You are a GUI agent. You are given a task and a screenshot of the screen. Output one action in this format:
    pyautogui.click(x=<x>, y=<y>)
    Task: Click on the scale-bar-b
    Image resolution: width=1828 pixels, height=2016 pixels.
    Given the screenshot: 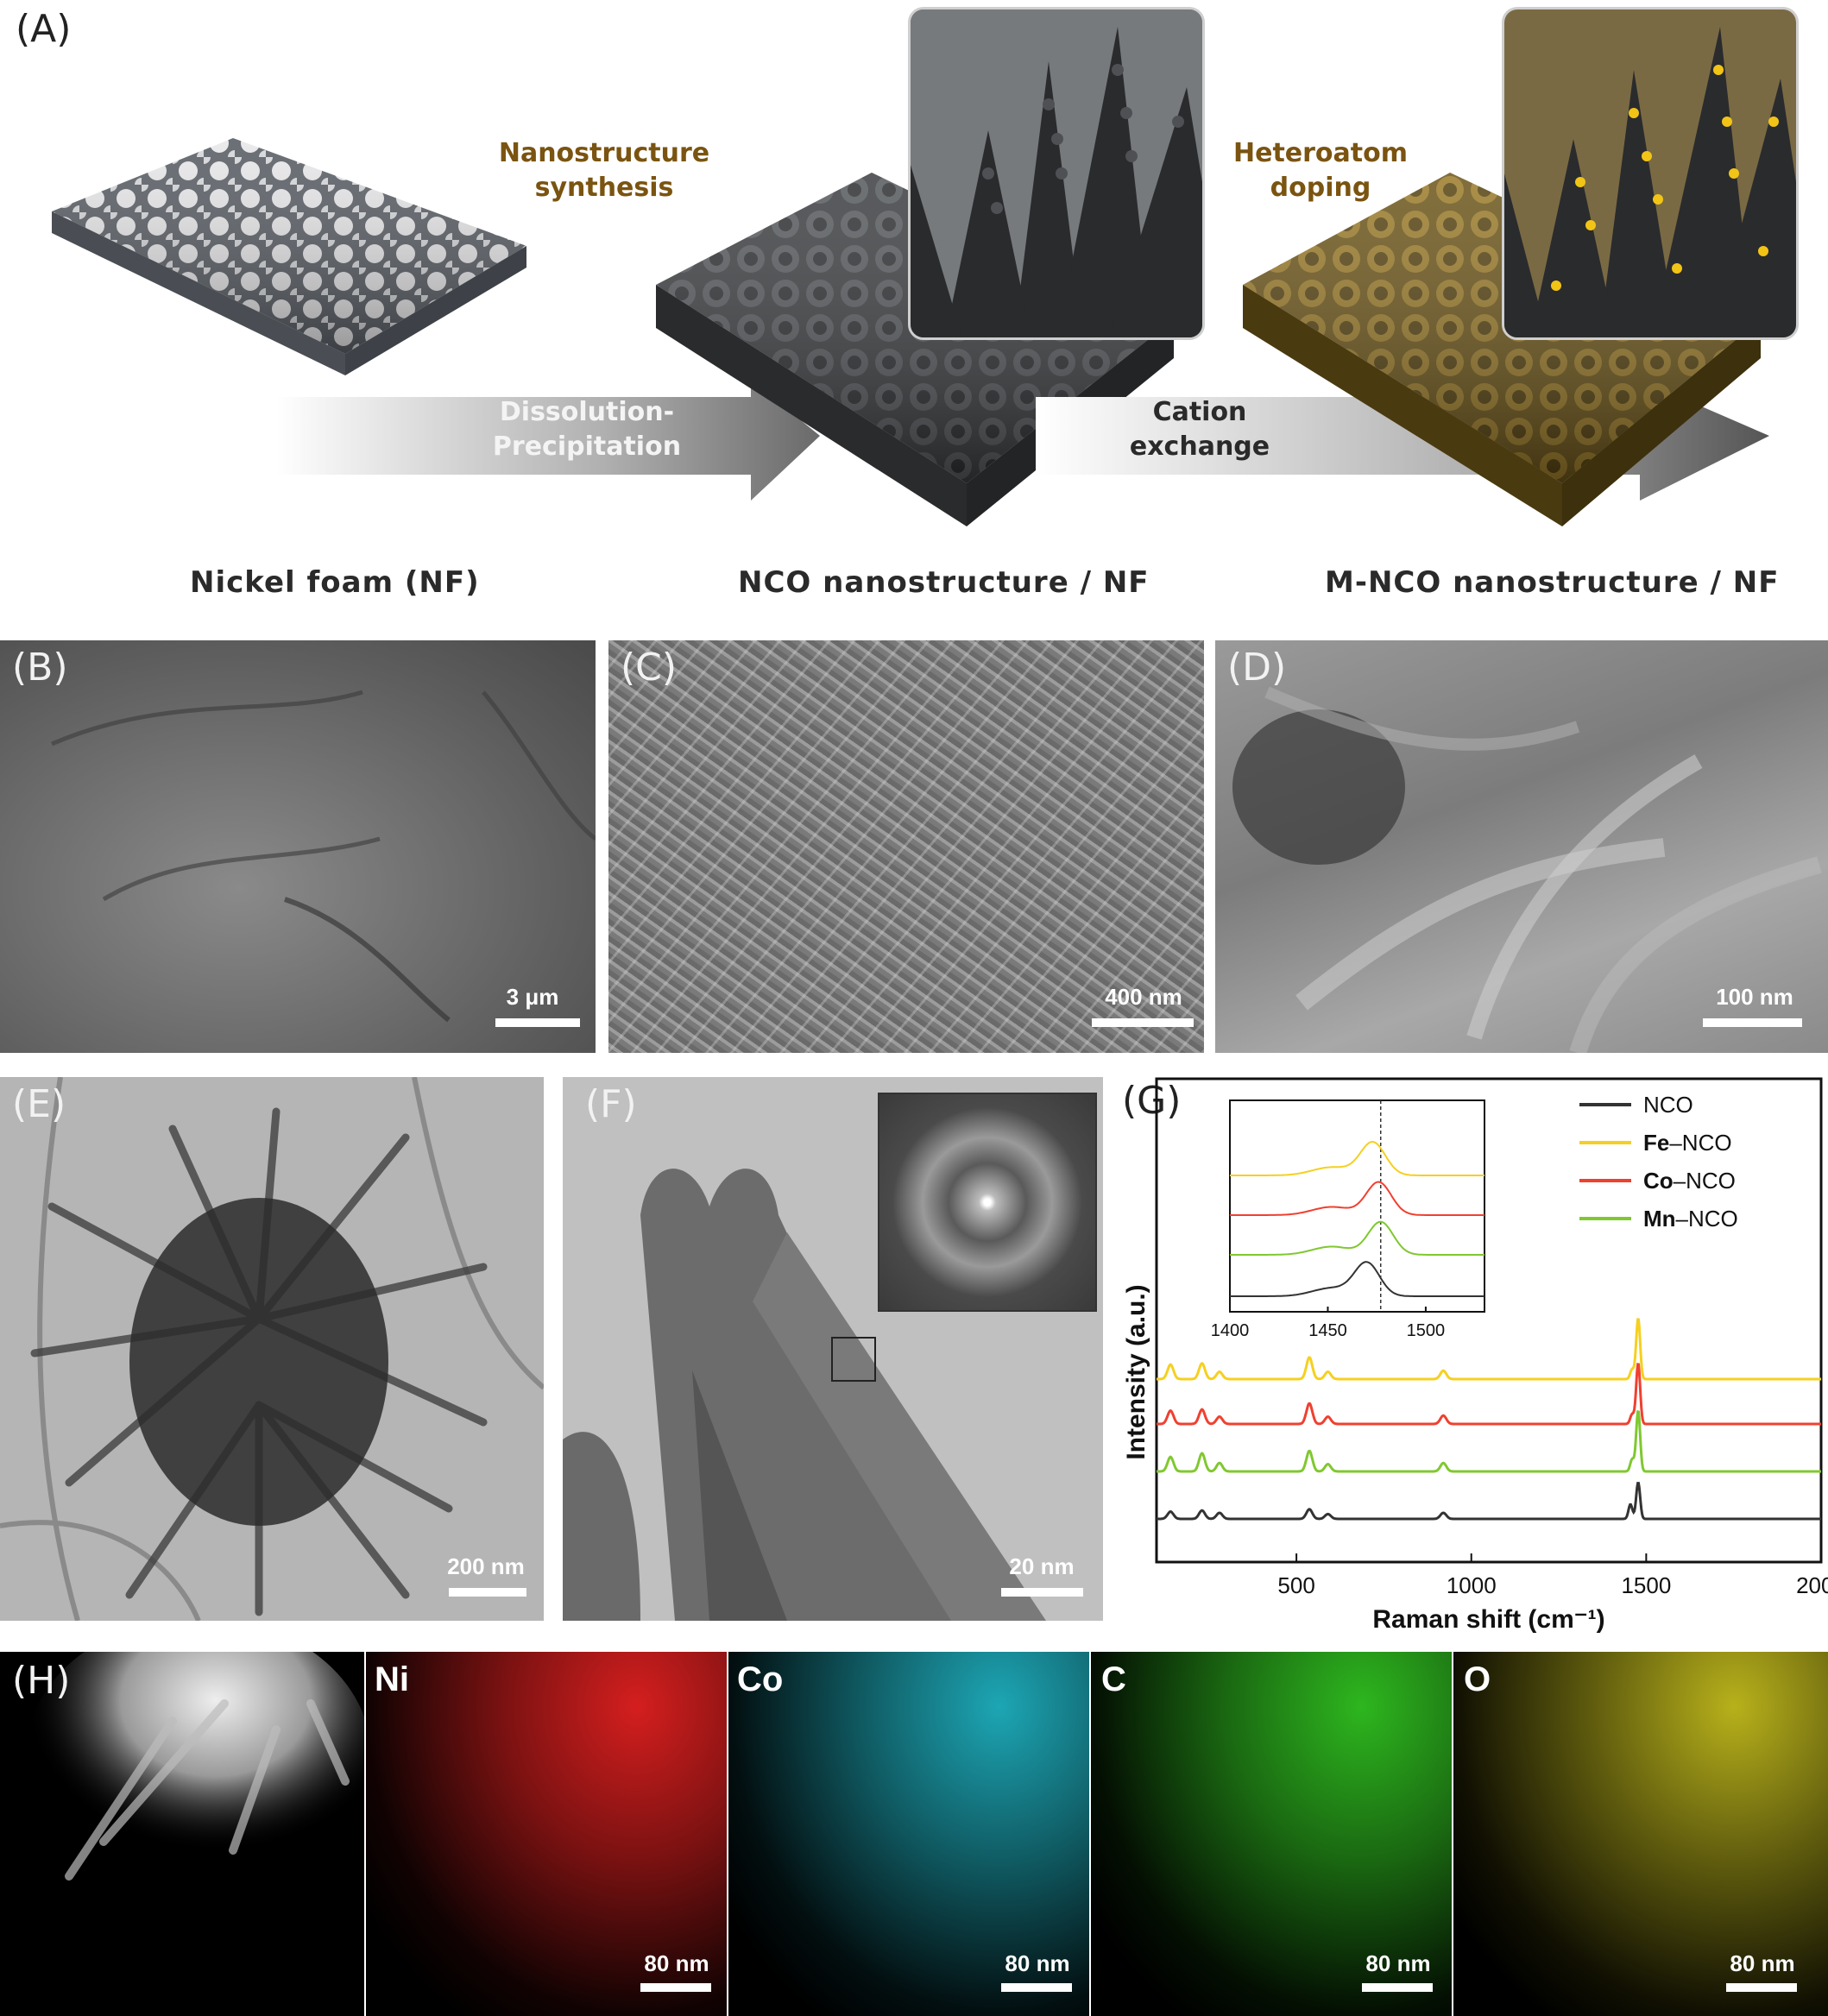 What is the action you would take?
    pyautogui.click(x=537, y=1023)
    